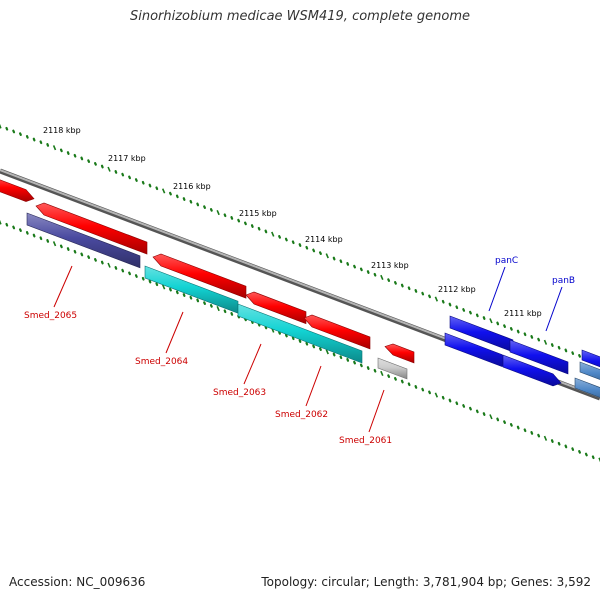 The height and width of the screenshot is (600, 600). Describe the element at coordinates (161, 362) in the screenshot. I see `gene-label-smed-2064: Smed_2064` at that location.